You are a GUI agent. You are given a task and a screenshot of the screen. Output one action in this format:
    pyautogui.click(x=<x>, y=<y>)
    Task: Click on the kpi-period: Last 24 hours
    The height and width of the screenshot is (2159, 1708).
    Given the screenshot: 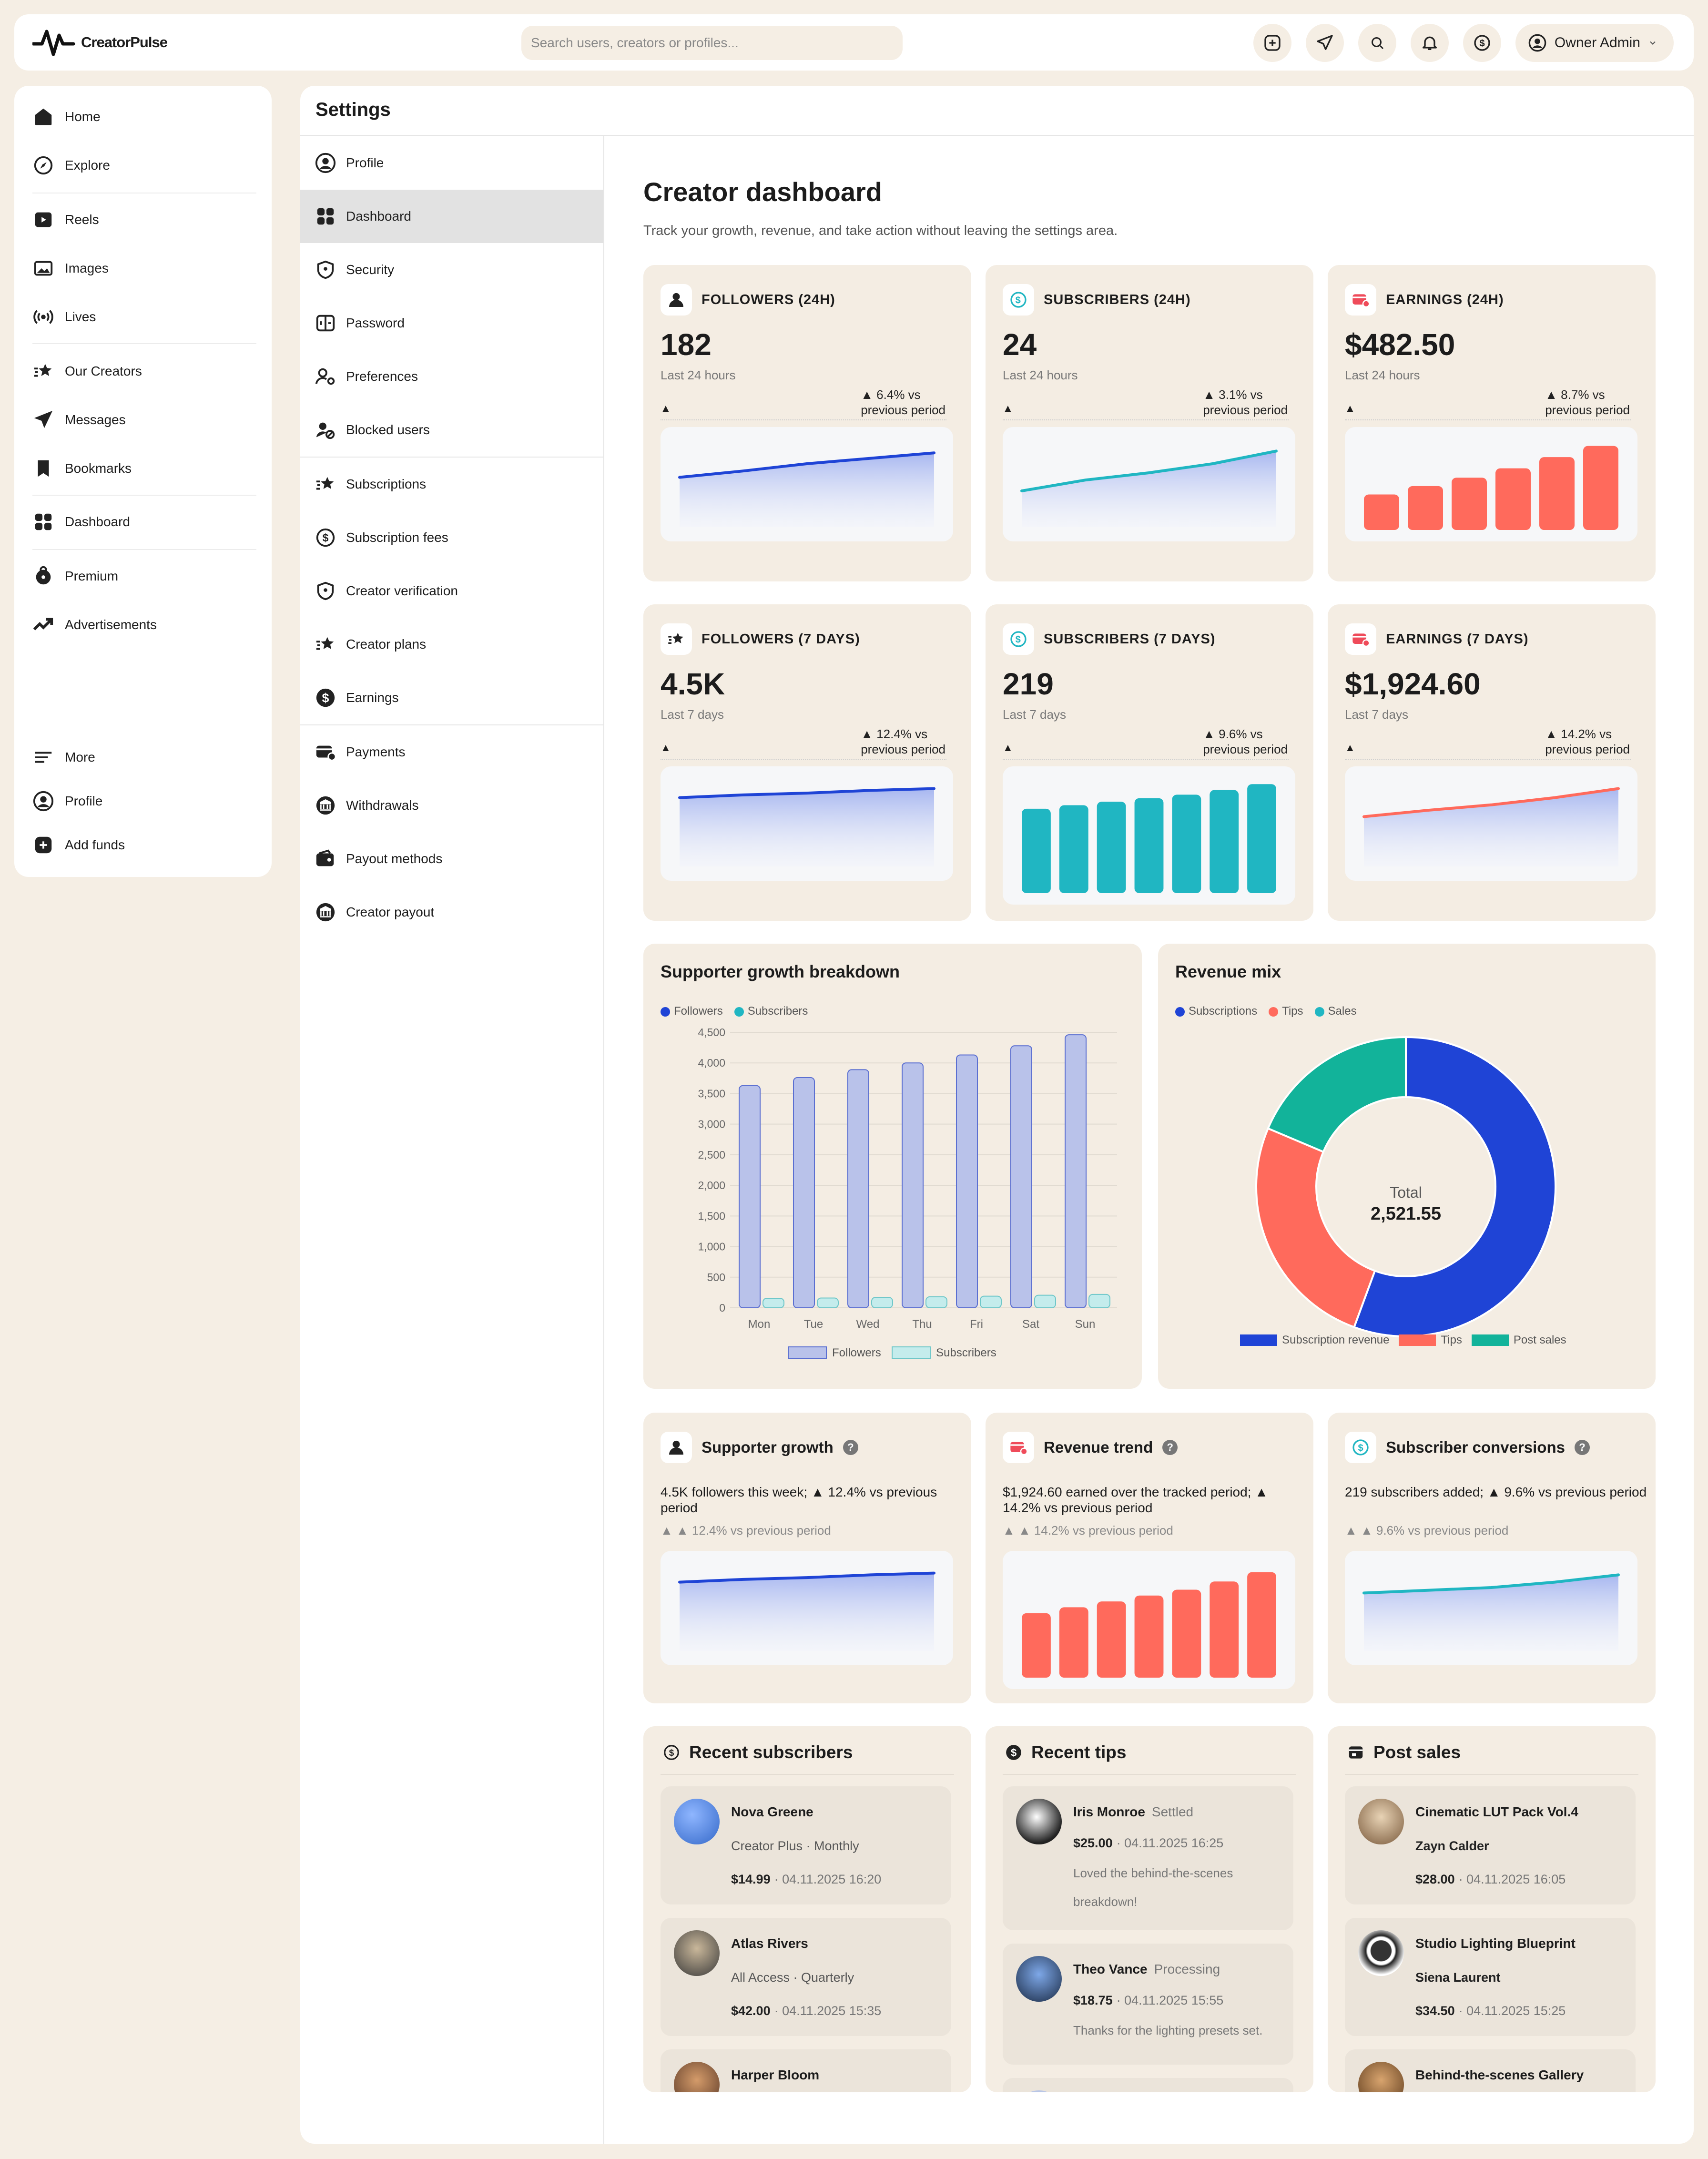 What is the action you would take?
    pyautogui.click(x=1382, y=375)
    